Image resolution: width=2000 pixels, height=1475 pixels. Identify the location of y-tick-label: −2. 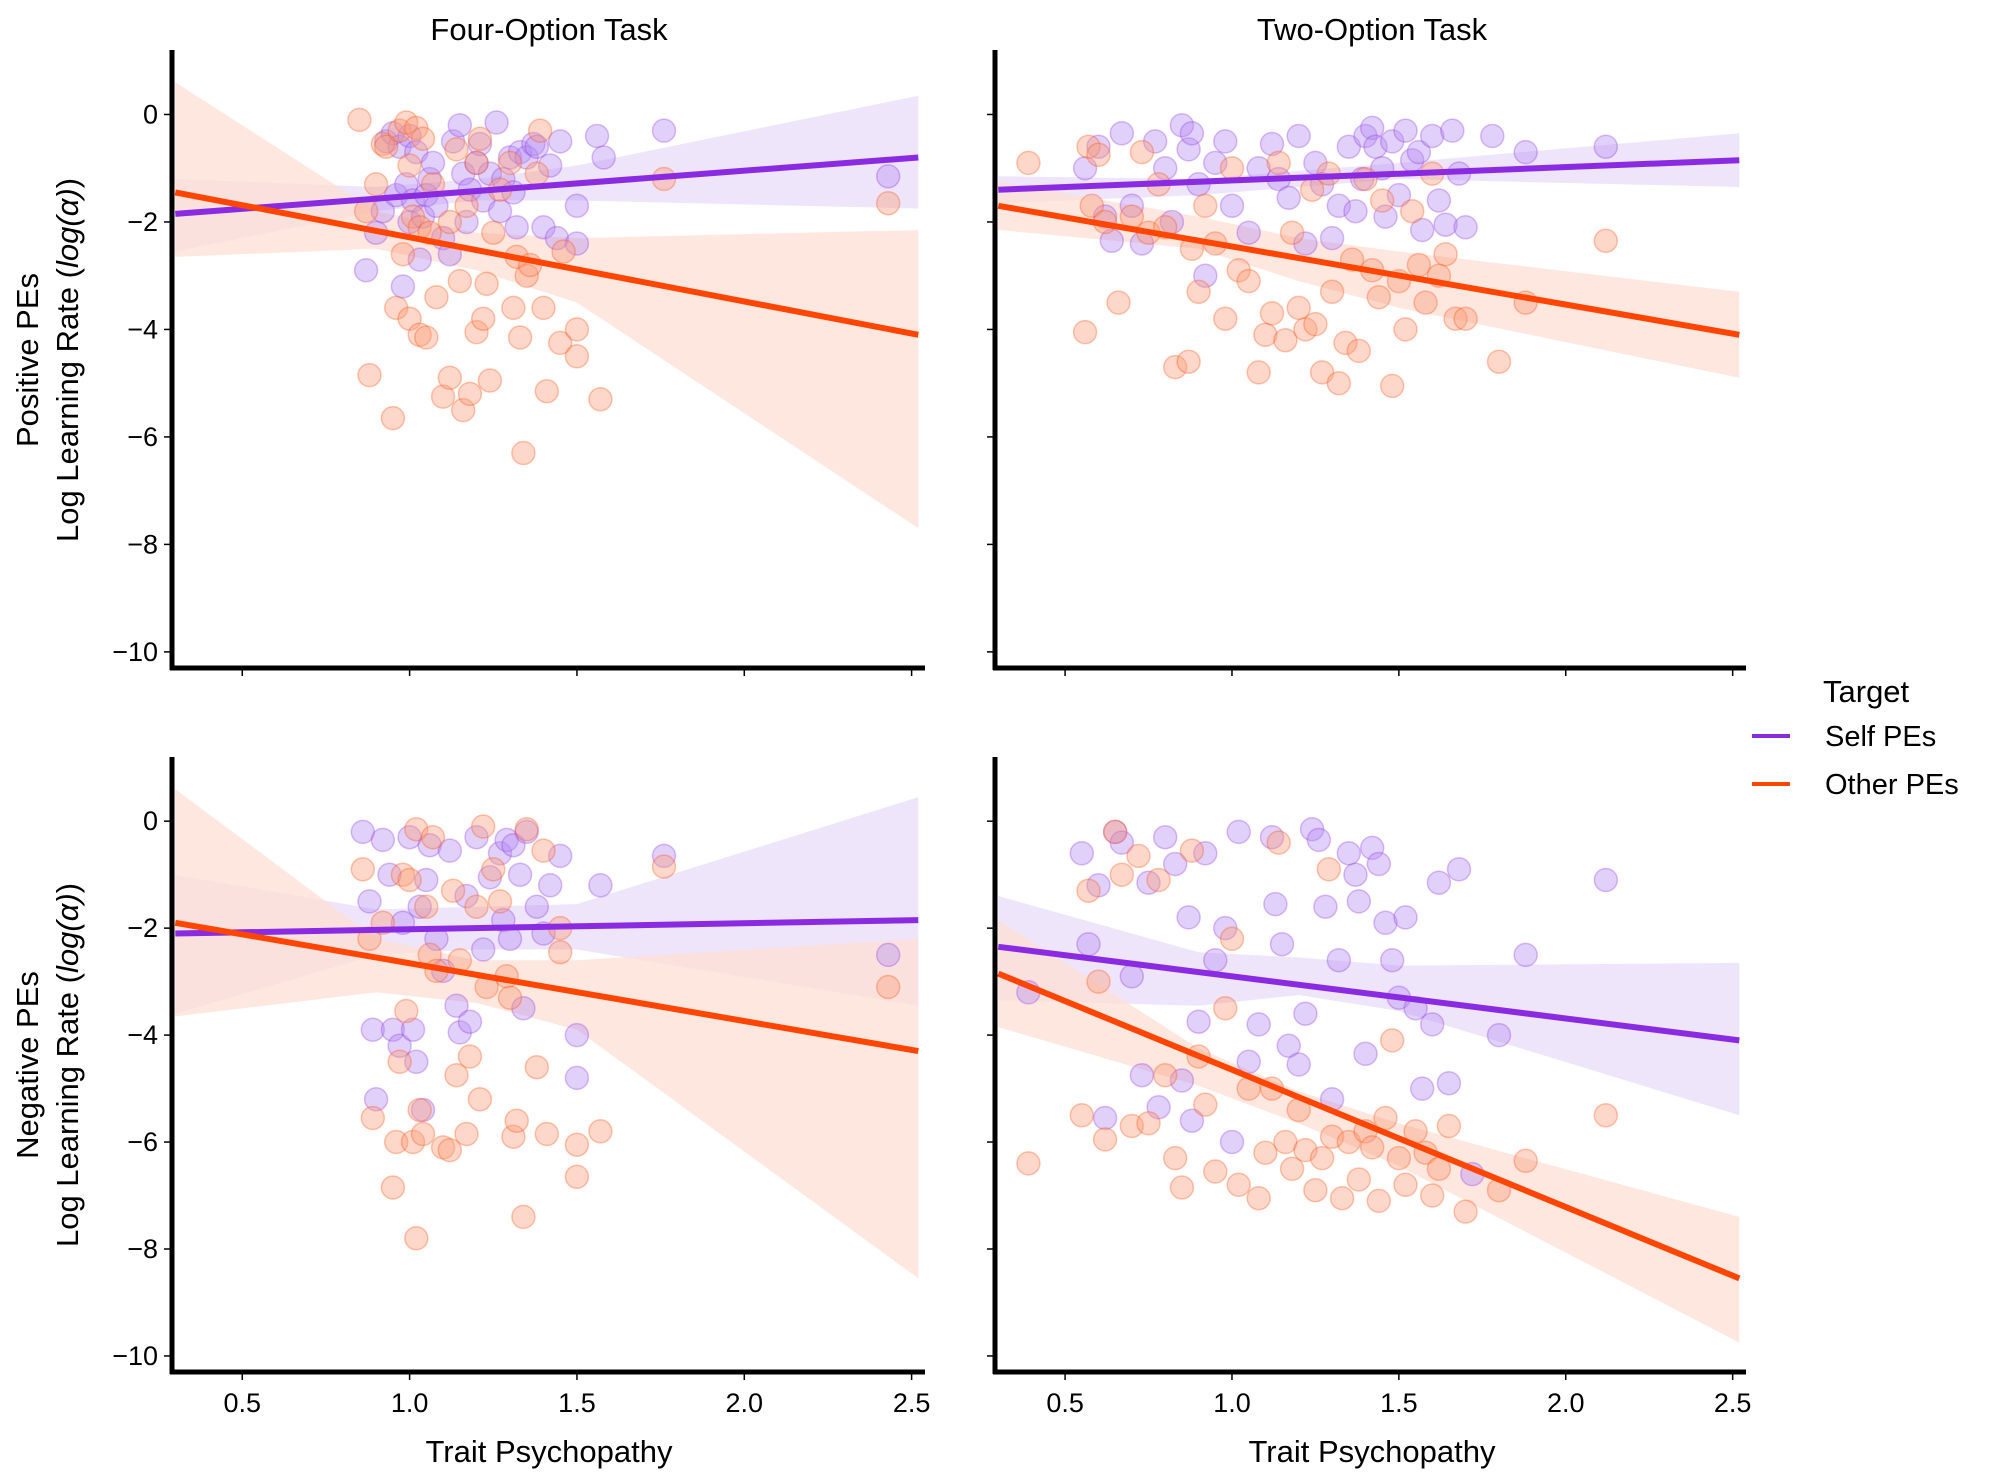
(142, 222).